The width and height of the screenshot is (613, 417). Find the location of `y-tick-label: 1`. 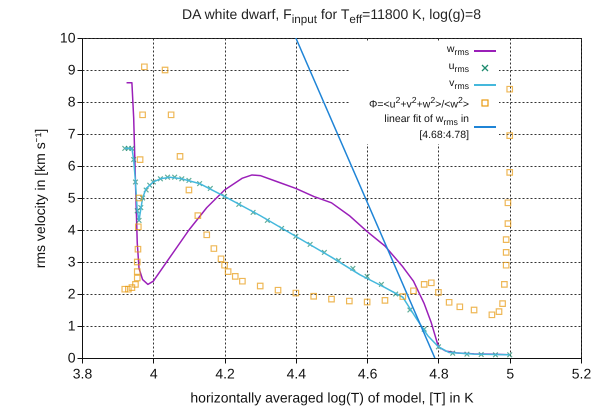

y-tick-label: 1 is located at coordinates (72, 326).